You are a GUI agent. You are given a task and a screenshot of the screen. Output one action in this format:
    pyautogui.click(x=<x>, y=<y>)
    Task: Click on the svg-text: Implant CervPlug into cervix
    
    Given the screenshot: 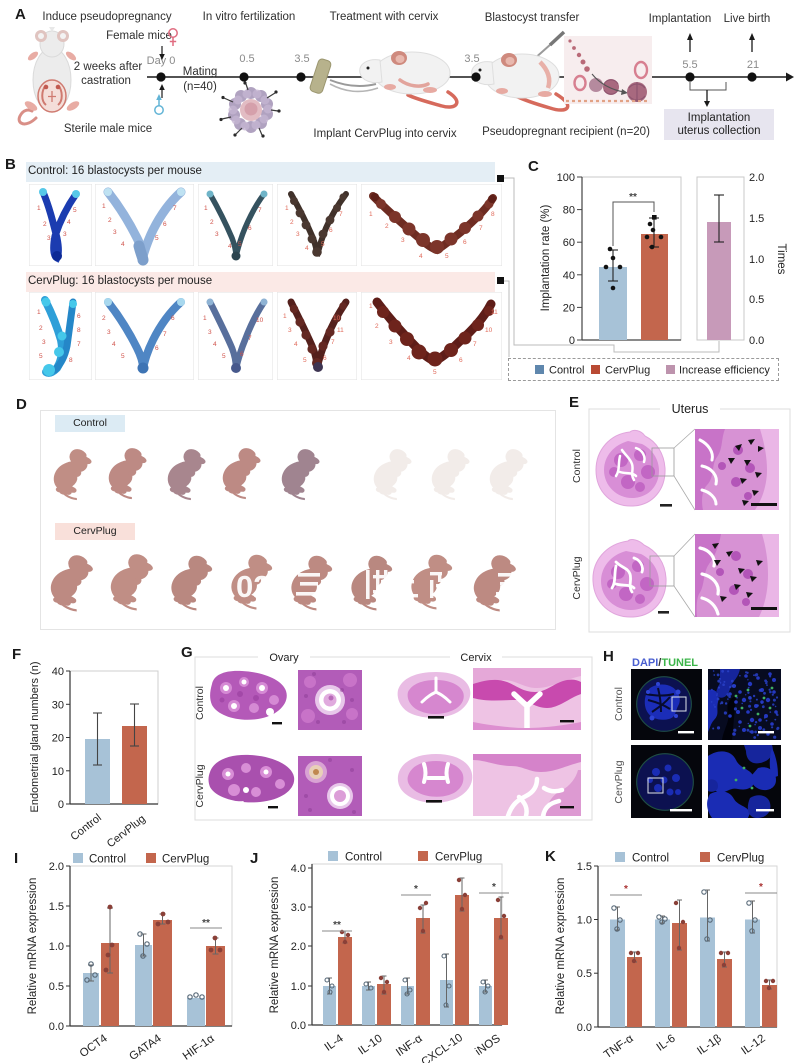 What is the action you would take?
    pyautogui.click(x=384, y=134)
    